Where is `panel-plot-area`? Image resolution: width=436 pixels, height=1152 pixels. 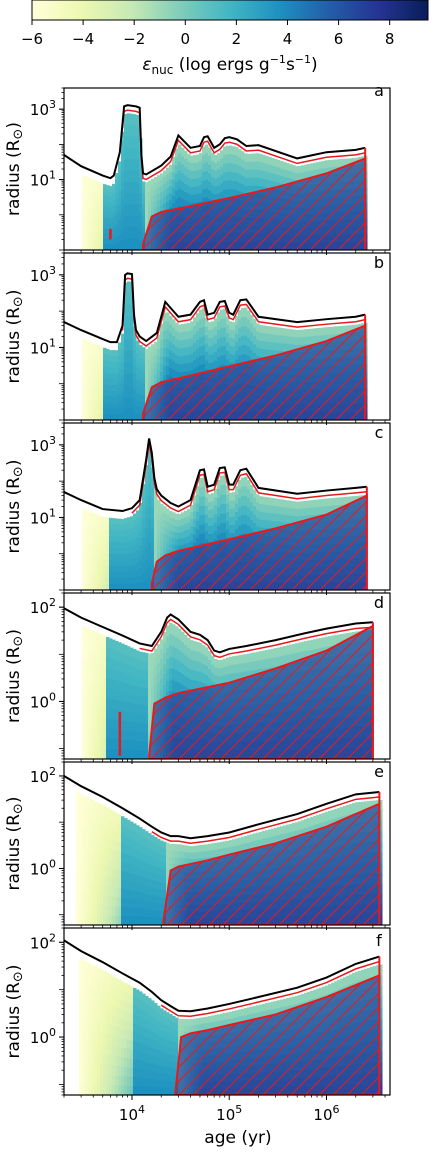 panel-plot-area is located at coordinates (216, 346).